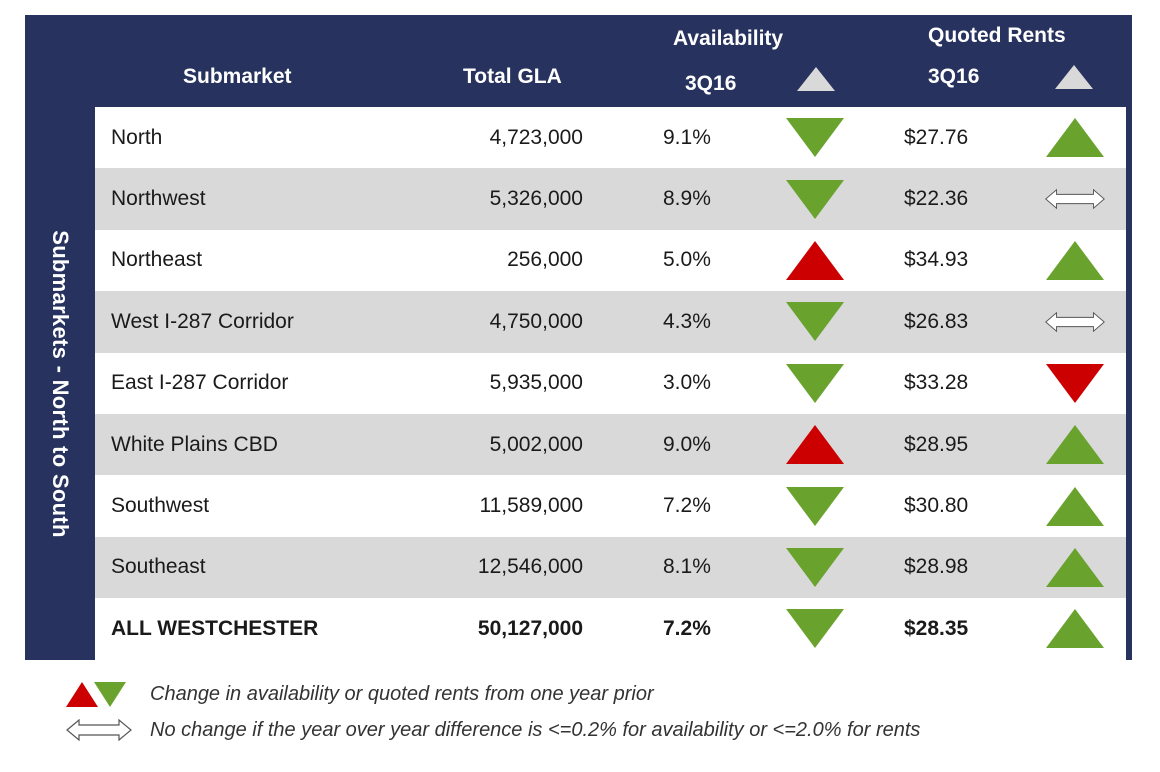 The image size is (1160, 772). Describe the element at coordinates (687, 260) in the screenshot. I see `availability-value: 5.0%` at that location.